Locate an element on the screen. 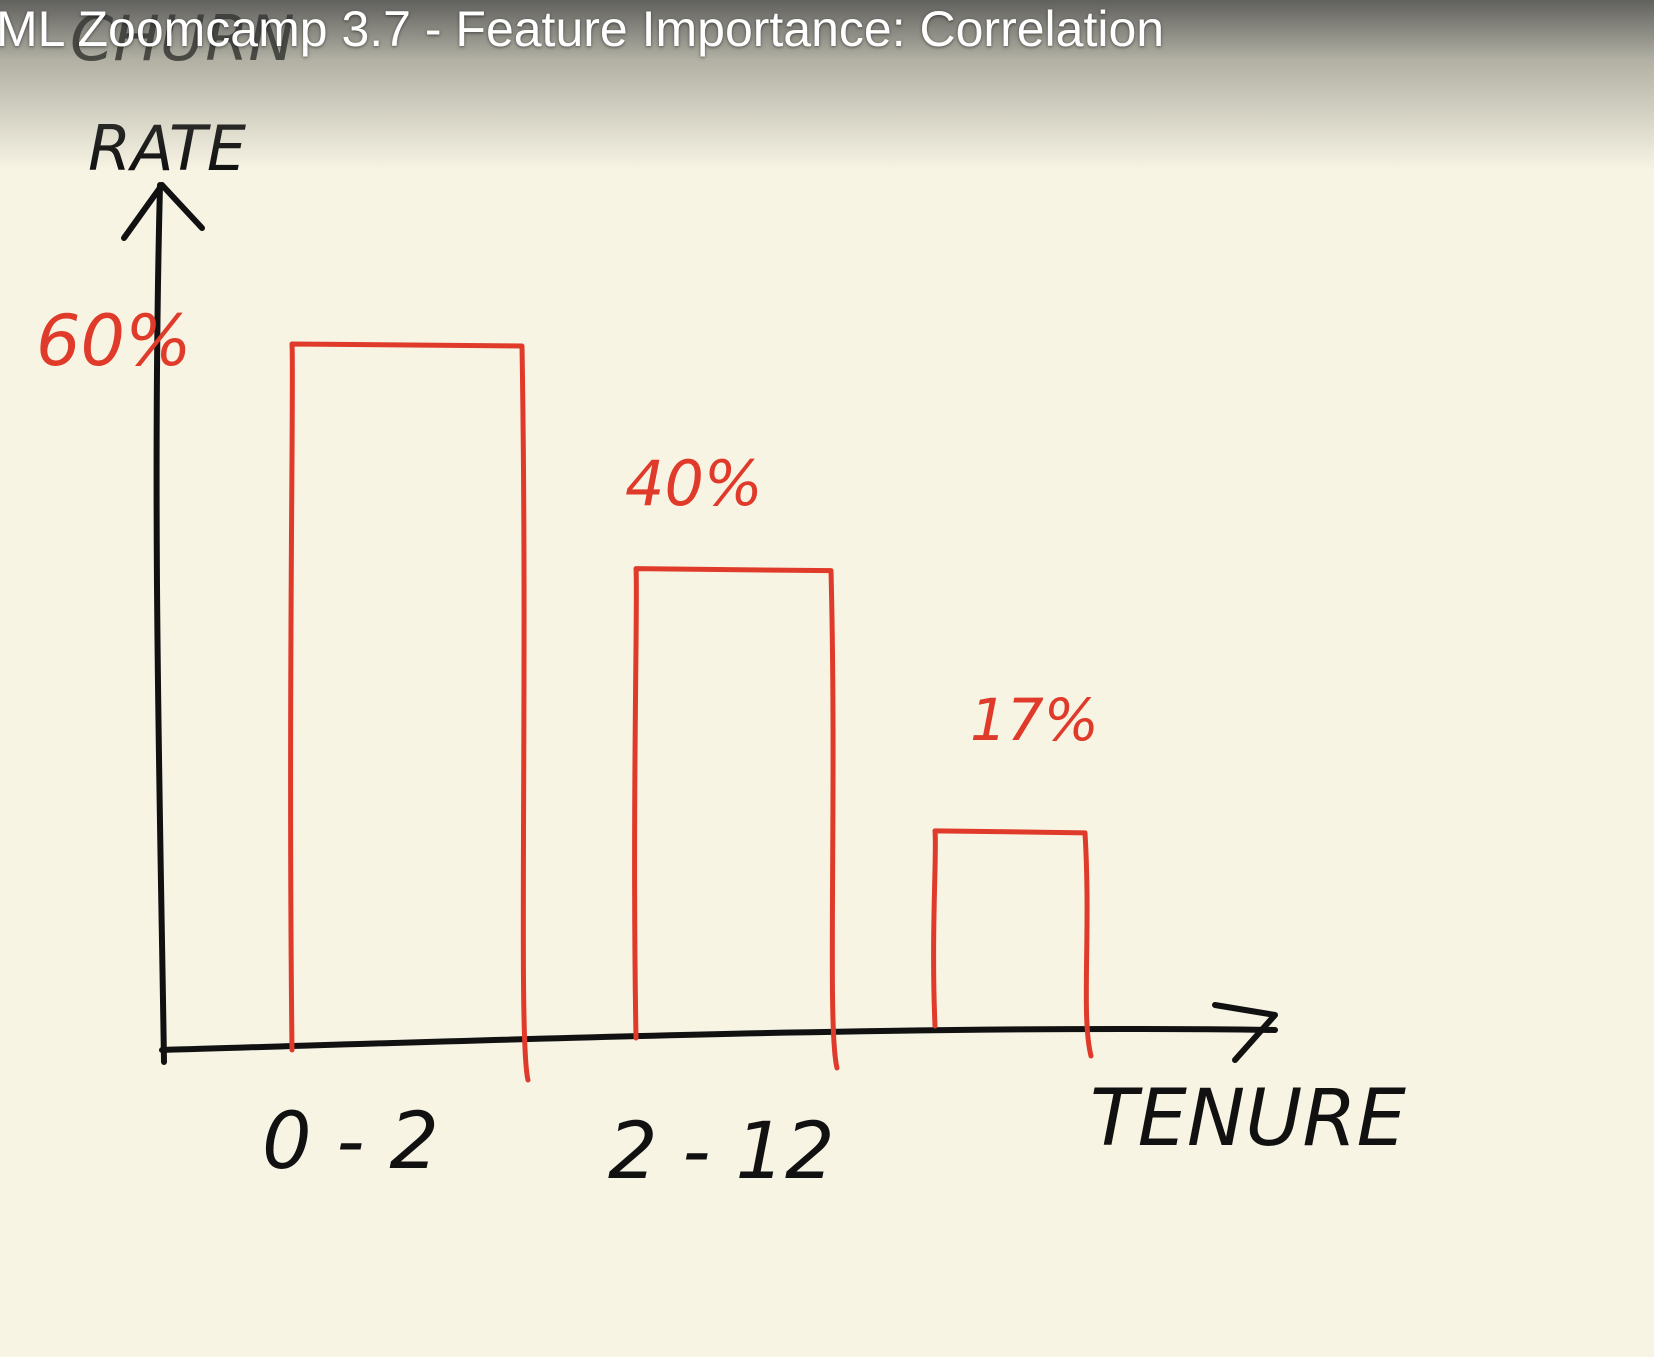  x-axis-arrowhead is located at coordinates (1245, 1032).